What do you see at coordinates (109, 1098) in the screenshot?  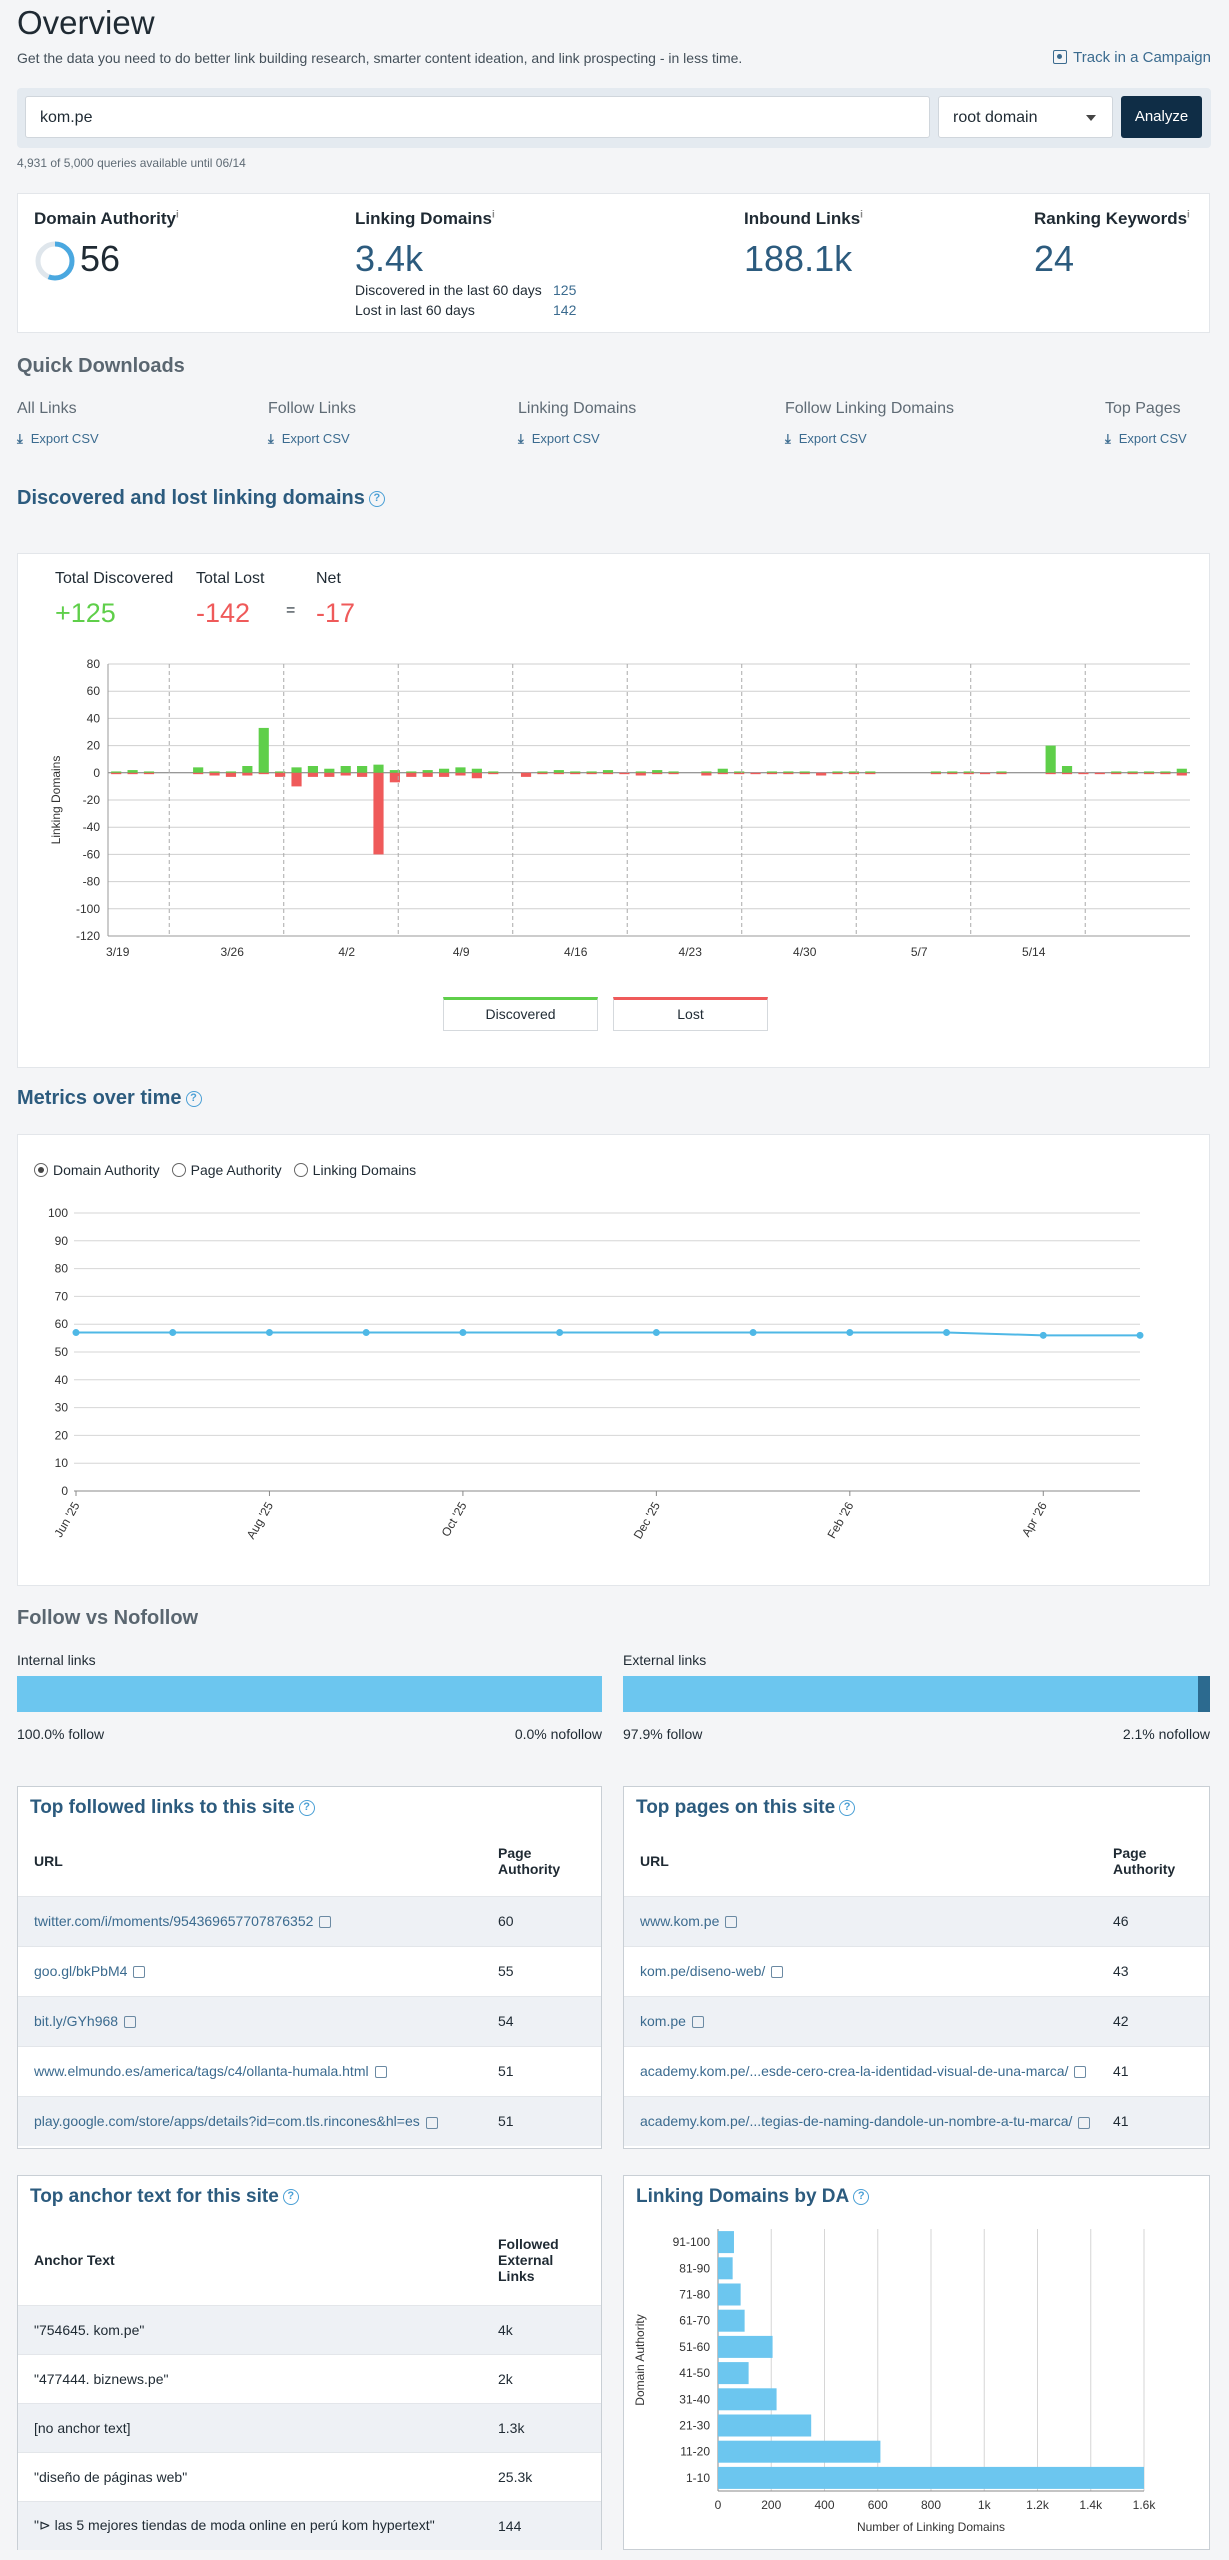 I see `metrics-over-time-title: Metrics over time?` at bounding box center [109, 1098].